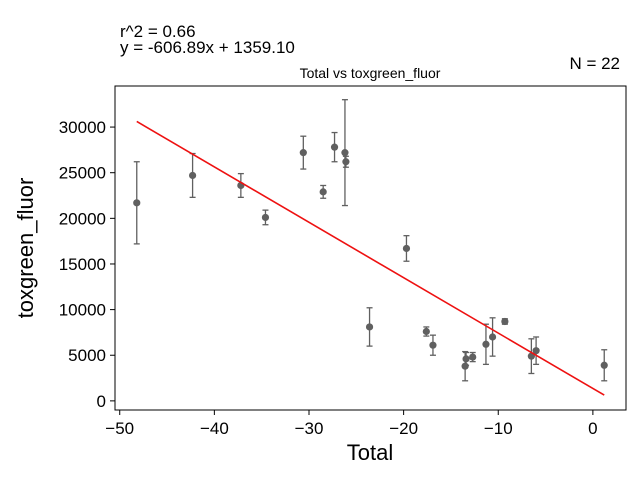 Image resolution: width=640 pixels, height=480 pixels. Describe the element at coordinates (370, 73) in the screenshot. I see `chart-title: Total vs toxgreen_fluor` at that location.